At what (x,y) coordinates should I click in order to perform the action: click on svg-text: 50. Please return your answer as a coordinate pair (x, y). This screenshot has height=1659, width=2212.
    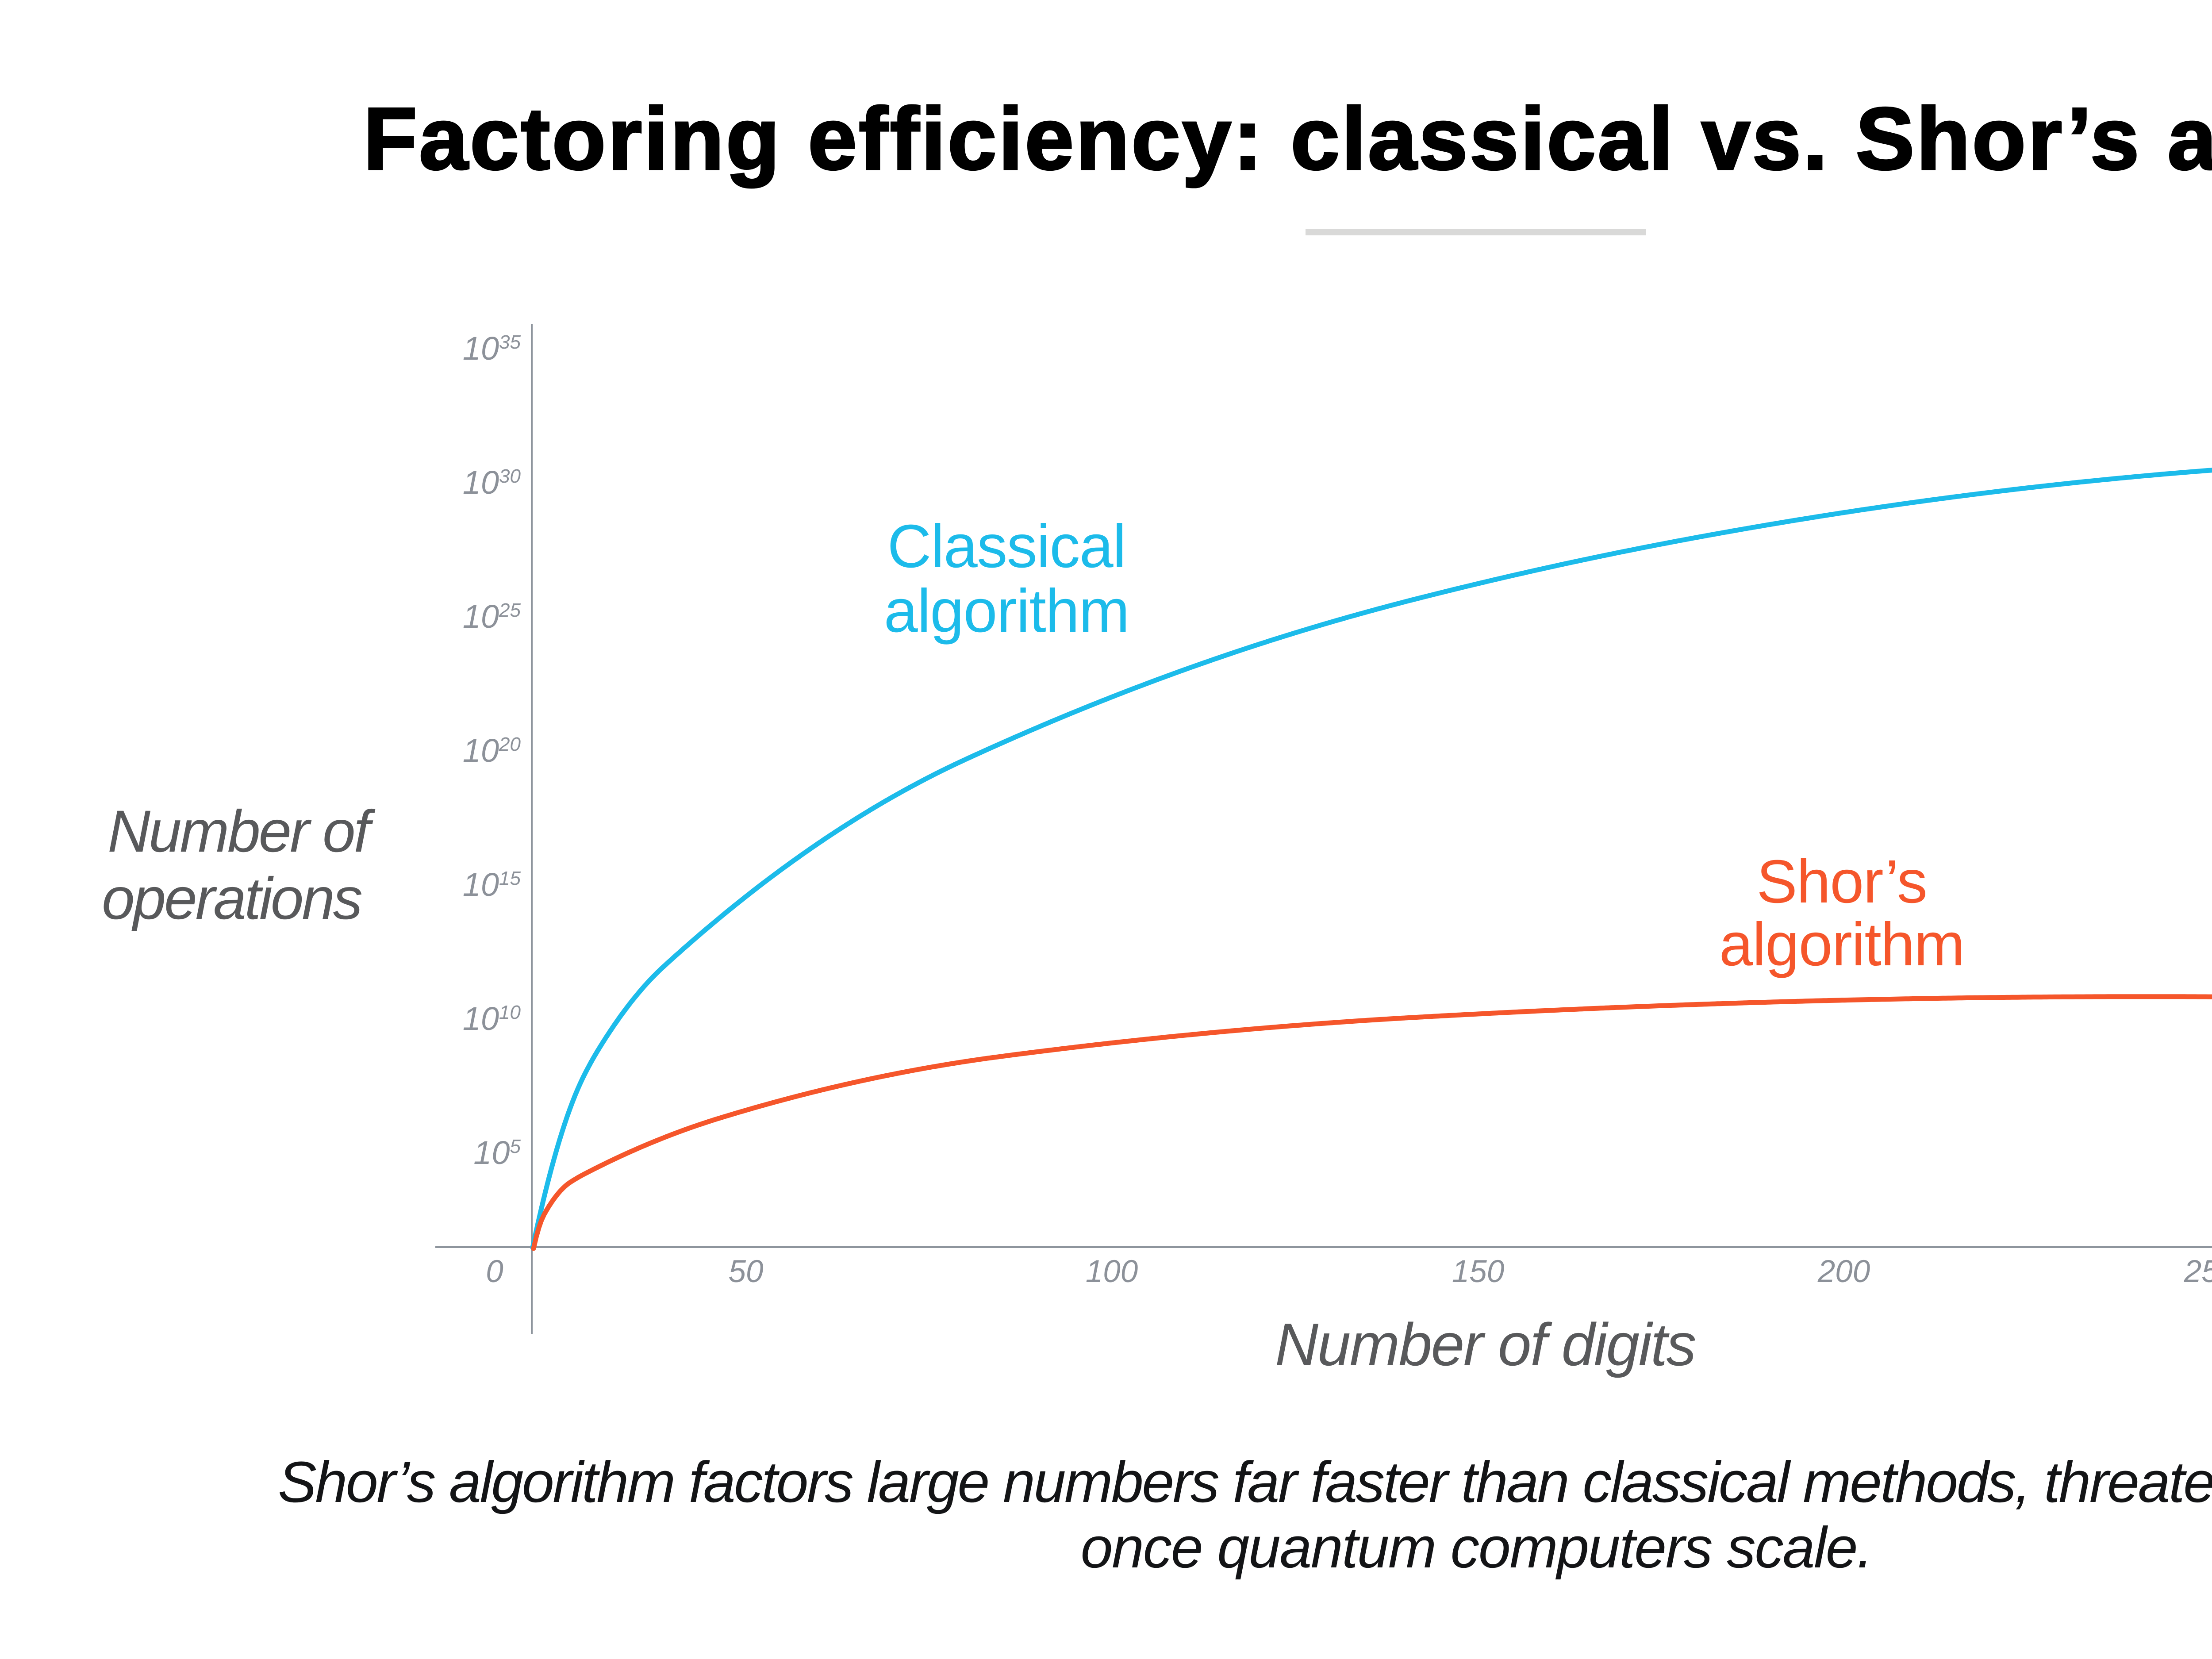
    Looking at the image, I should click on (747, 1272).